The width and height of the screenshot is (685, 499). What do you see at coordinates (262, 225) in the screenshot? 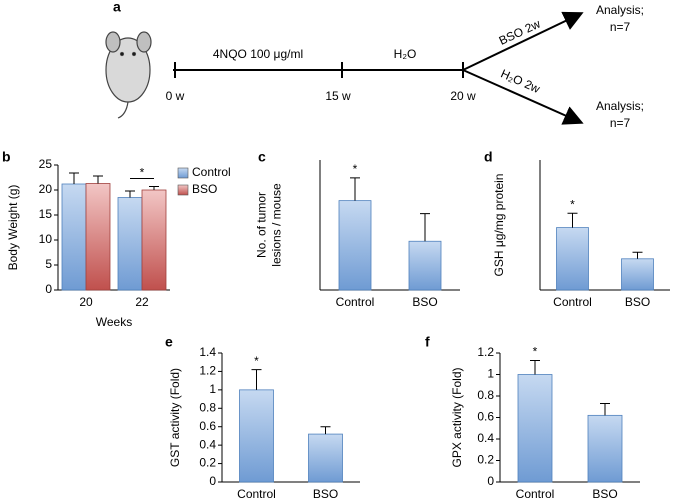
I see `y-axis-label: No. of tumor` at bounding box center [262, 225].